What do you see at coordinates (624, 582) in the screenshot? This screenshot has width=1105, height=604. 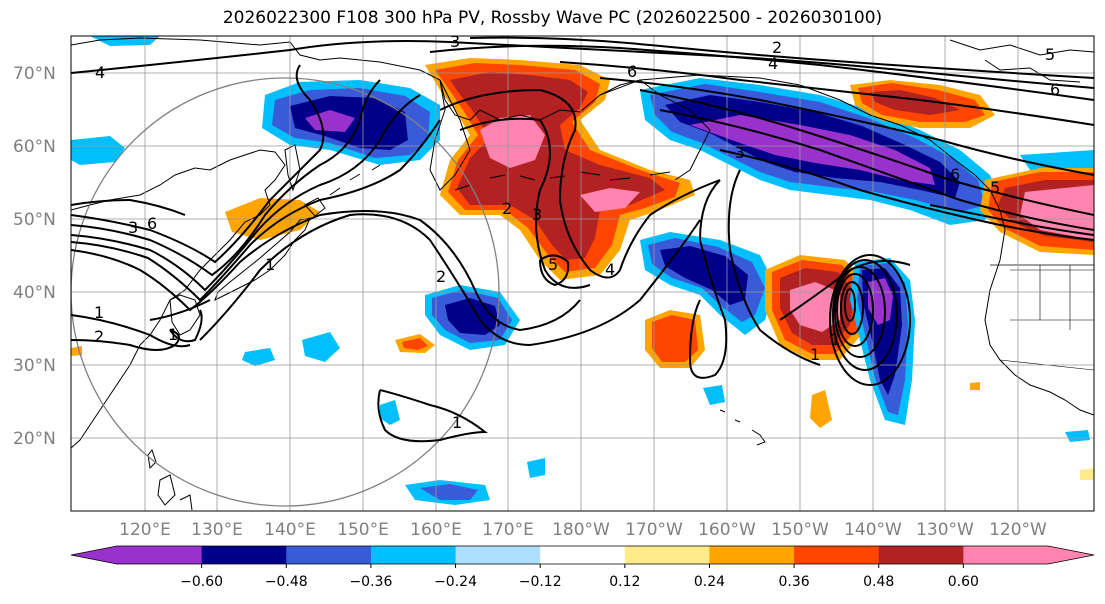 I see `colorbar-tick-label: 0.12` at bounding box center [624, 582].